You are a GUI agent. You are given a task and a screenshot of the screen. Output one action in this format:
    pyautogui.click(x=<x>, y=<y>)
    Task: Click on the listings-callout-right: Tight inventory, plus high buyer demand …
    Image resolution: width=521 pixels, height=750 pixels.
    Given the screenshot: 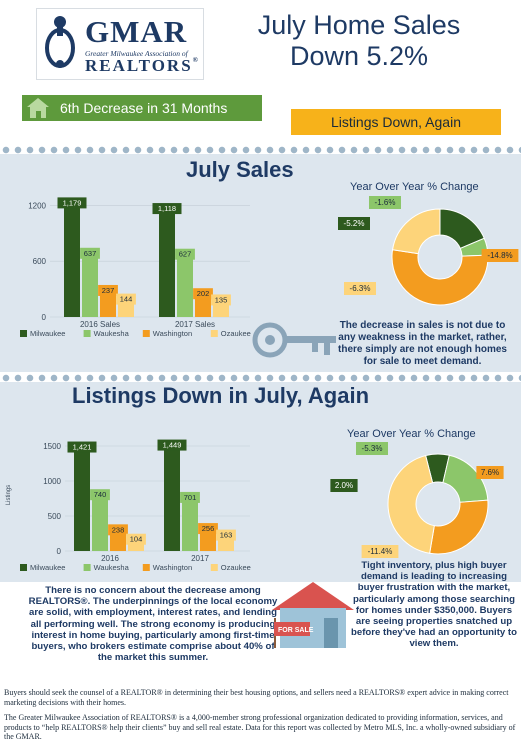 What is the action you would take?
    pyautogui.click(x=434, y=605)
    